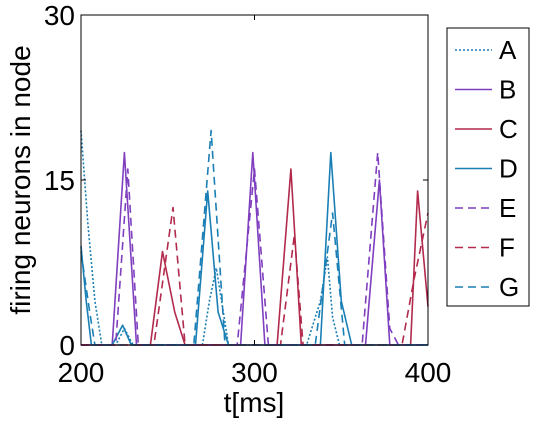 The height and width of the screenshot is (433, 544). What do you see at coordinates (509, 287) in the screenshot?
I see `legend-label-g: G` at bounding box center [509, 287].